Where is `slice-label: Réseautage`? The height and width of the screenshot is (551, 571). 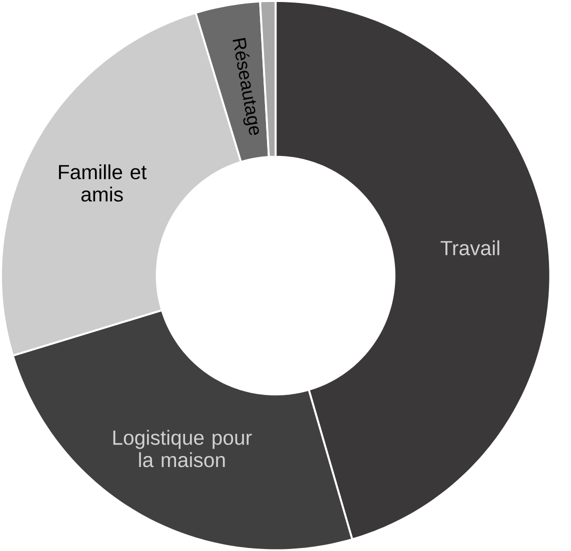 slice-label: Réseautage is located at coordinates (245, 86).